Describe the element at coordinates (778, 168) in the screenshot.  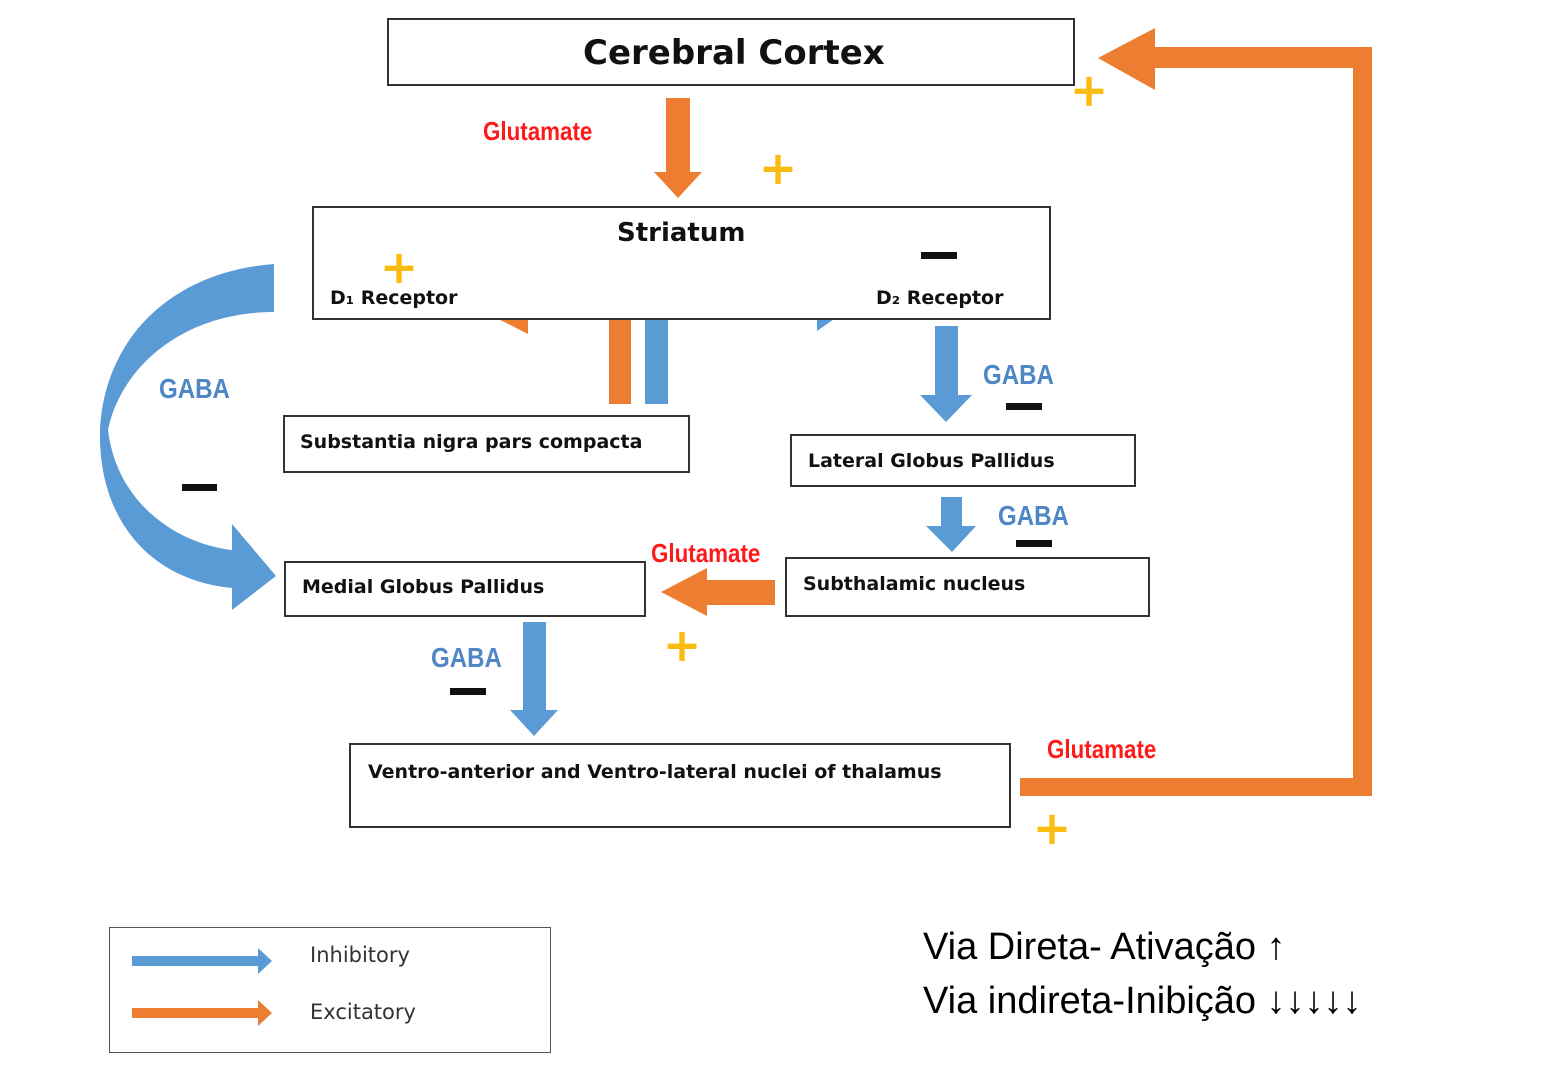
I see `plus-sign-cortex-striatum: +` at that location.